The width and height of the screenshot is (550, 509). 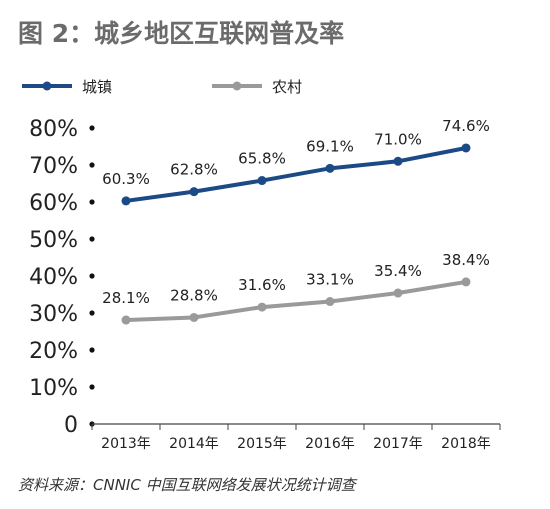 What do you see at coordinates (53, 129) in the screenshot?
I see `y-tick-label: 80%` at bounding box center [53, 129].